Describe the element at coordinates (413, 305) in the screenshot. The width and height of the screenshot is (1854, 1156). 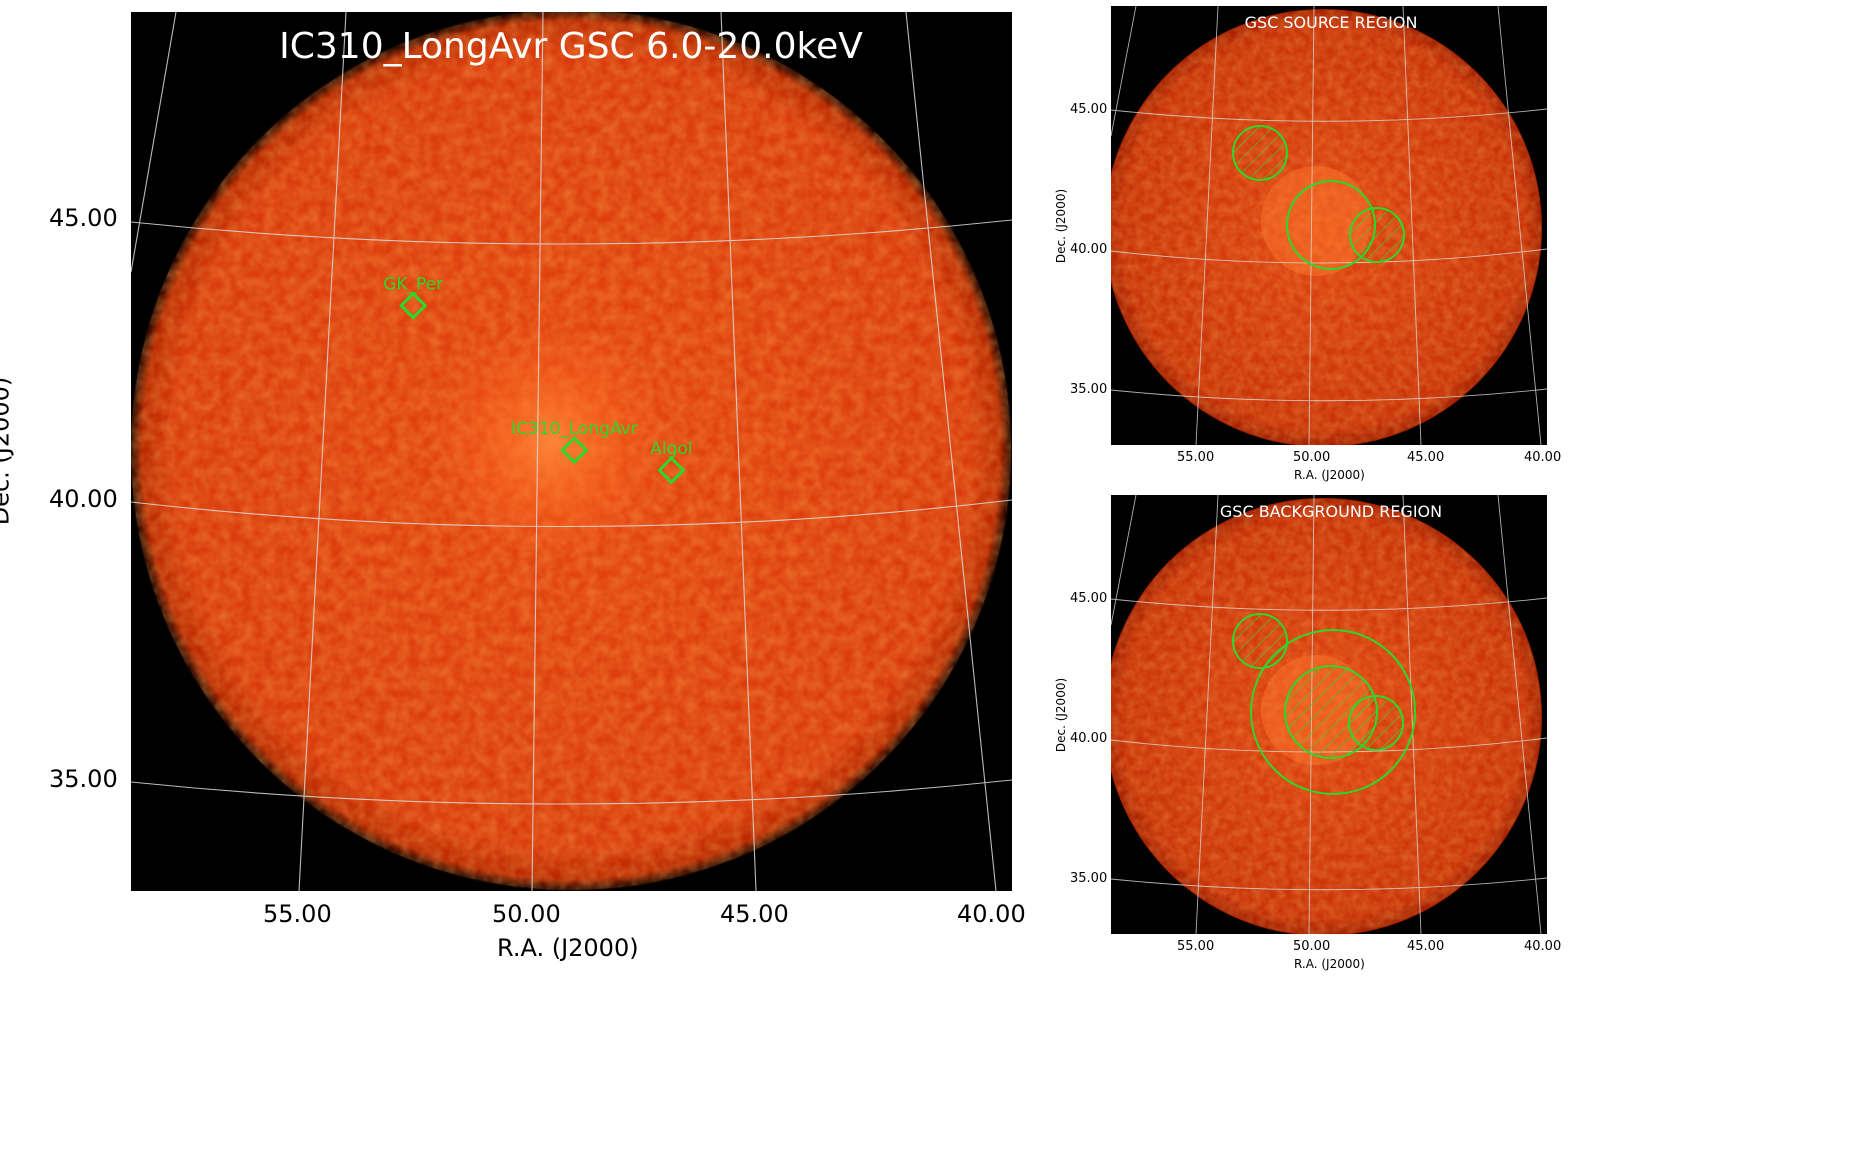
I see `marker-gk-per-diamond` at that location.